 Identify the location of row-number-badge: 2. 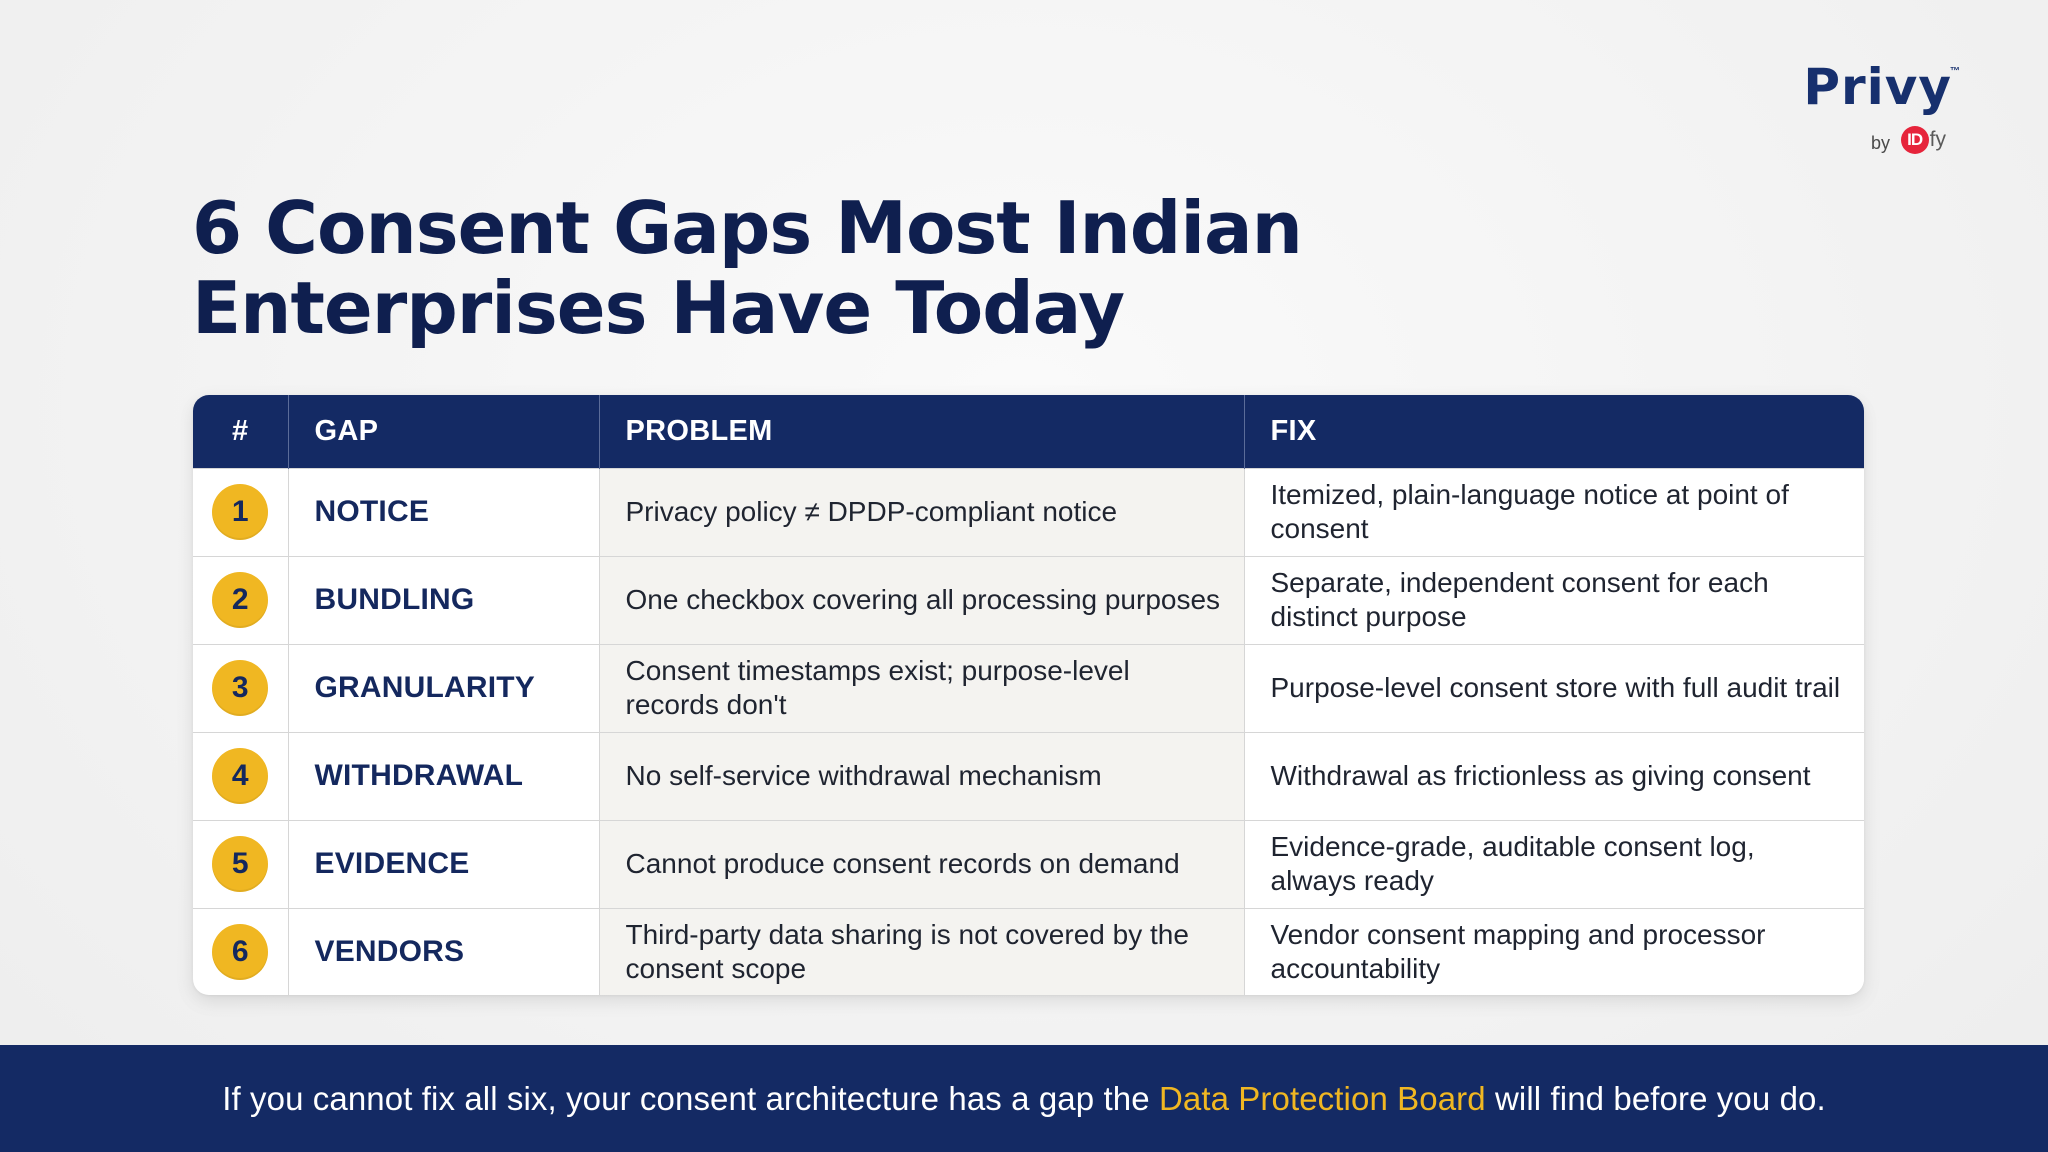
(240, 600).